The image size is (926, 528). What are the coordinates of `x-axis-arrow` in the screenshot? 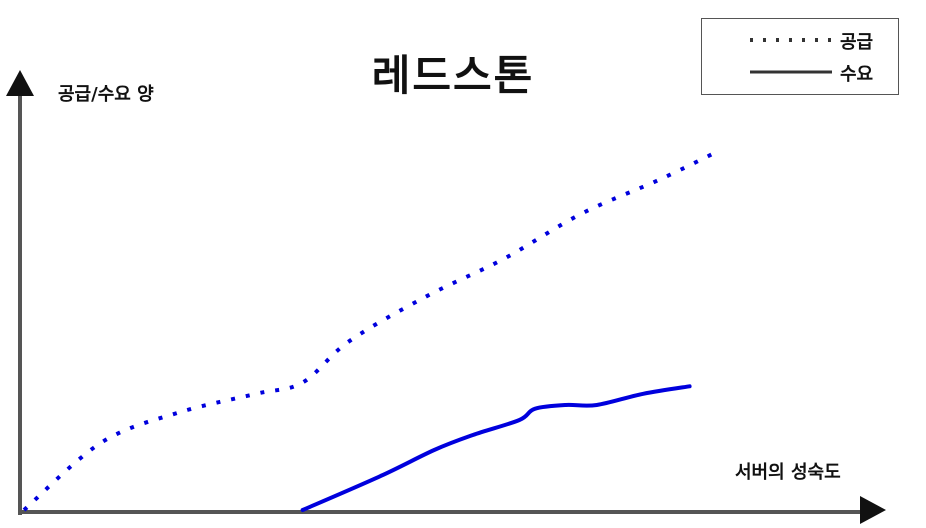 It's located at (873, 510).